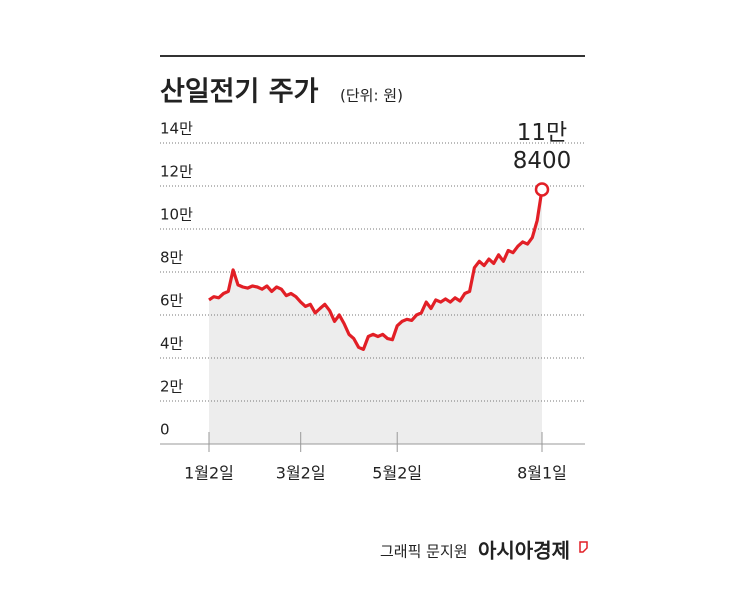 The image size is (745, 596). What do you see at coordinates (165, 430) in the screenshot?
I see `y-tick-label: 0` at bounding box center [165, 430].